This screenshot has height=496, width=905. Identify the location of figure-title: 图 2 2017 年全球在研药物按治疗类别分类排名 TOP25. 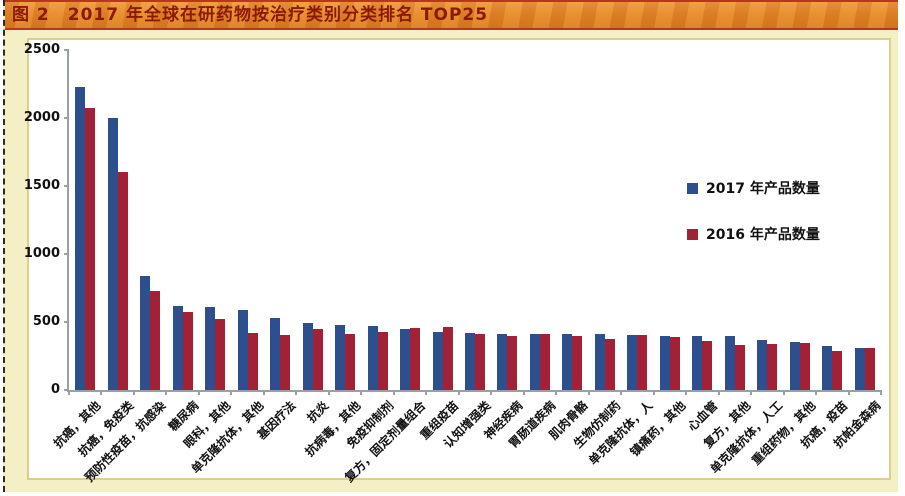
(250, 15).